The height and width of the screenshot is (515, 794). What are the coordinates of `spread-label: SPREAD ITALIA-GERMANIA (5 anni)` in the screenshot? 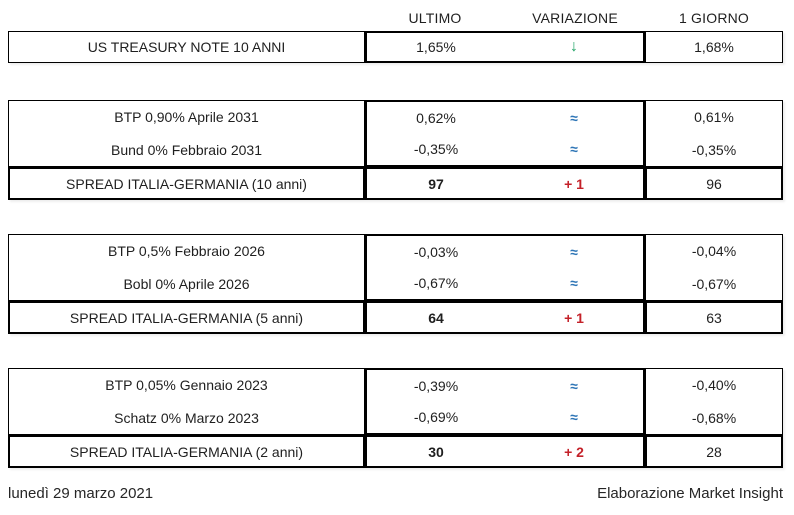 It's located at (186, 317).